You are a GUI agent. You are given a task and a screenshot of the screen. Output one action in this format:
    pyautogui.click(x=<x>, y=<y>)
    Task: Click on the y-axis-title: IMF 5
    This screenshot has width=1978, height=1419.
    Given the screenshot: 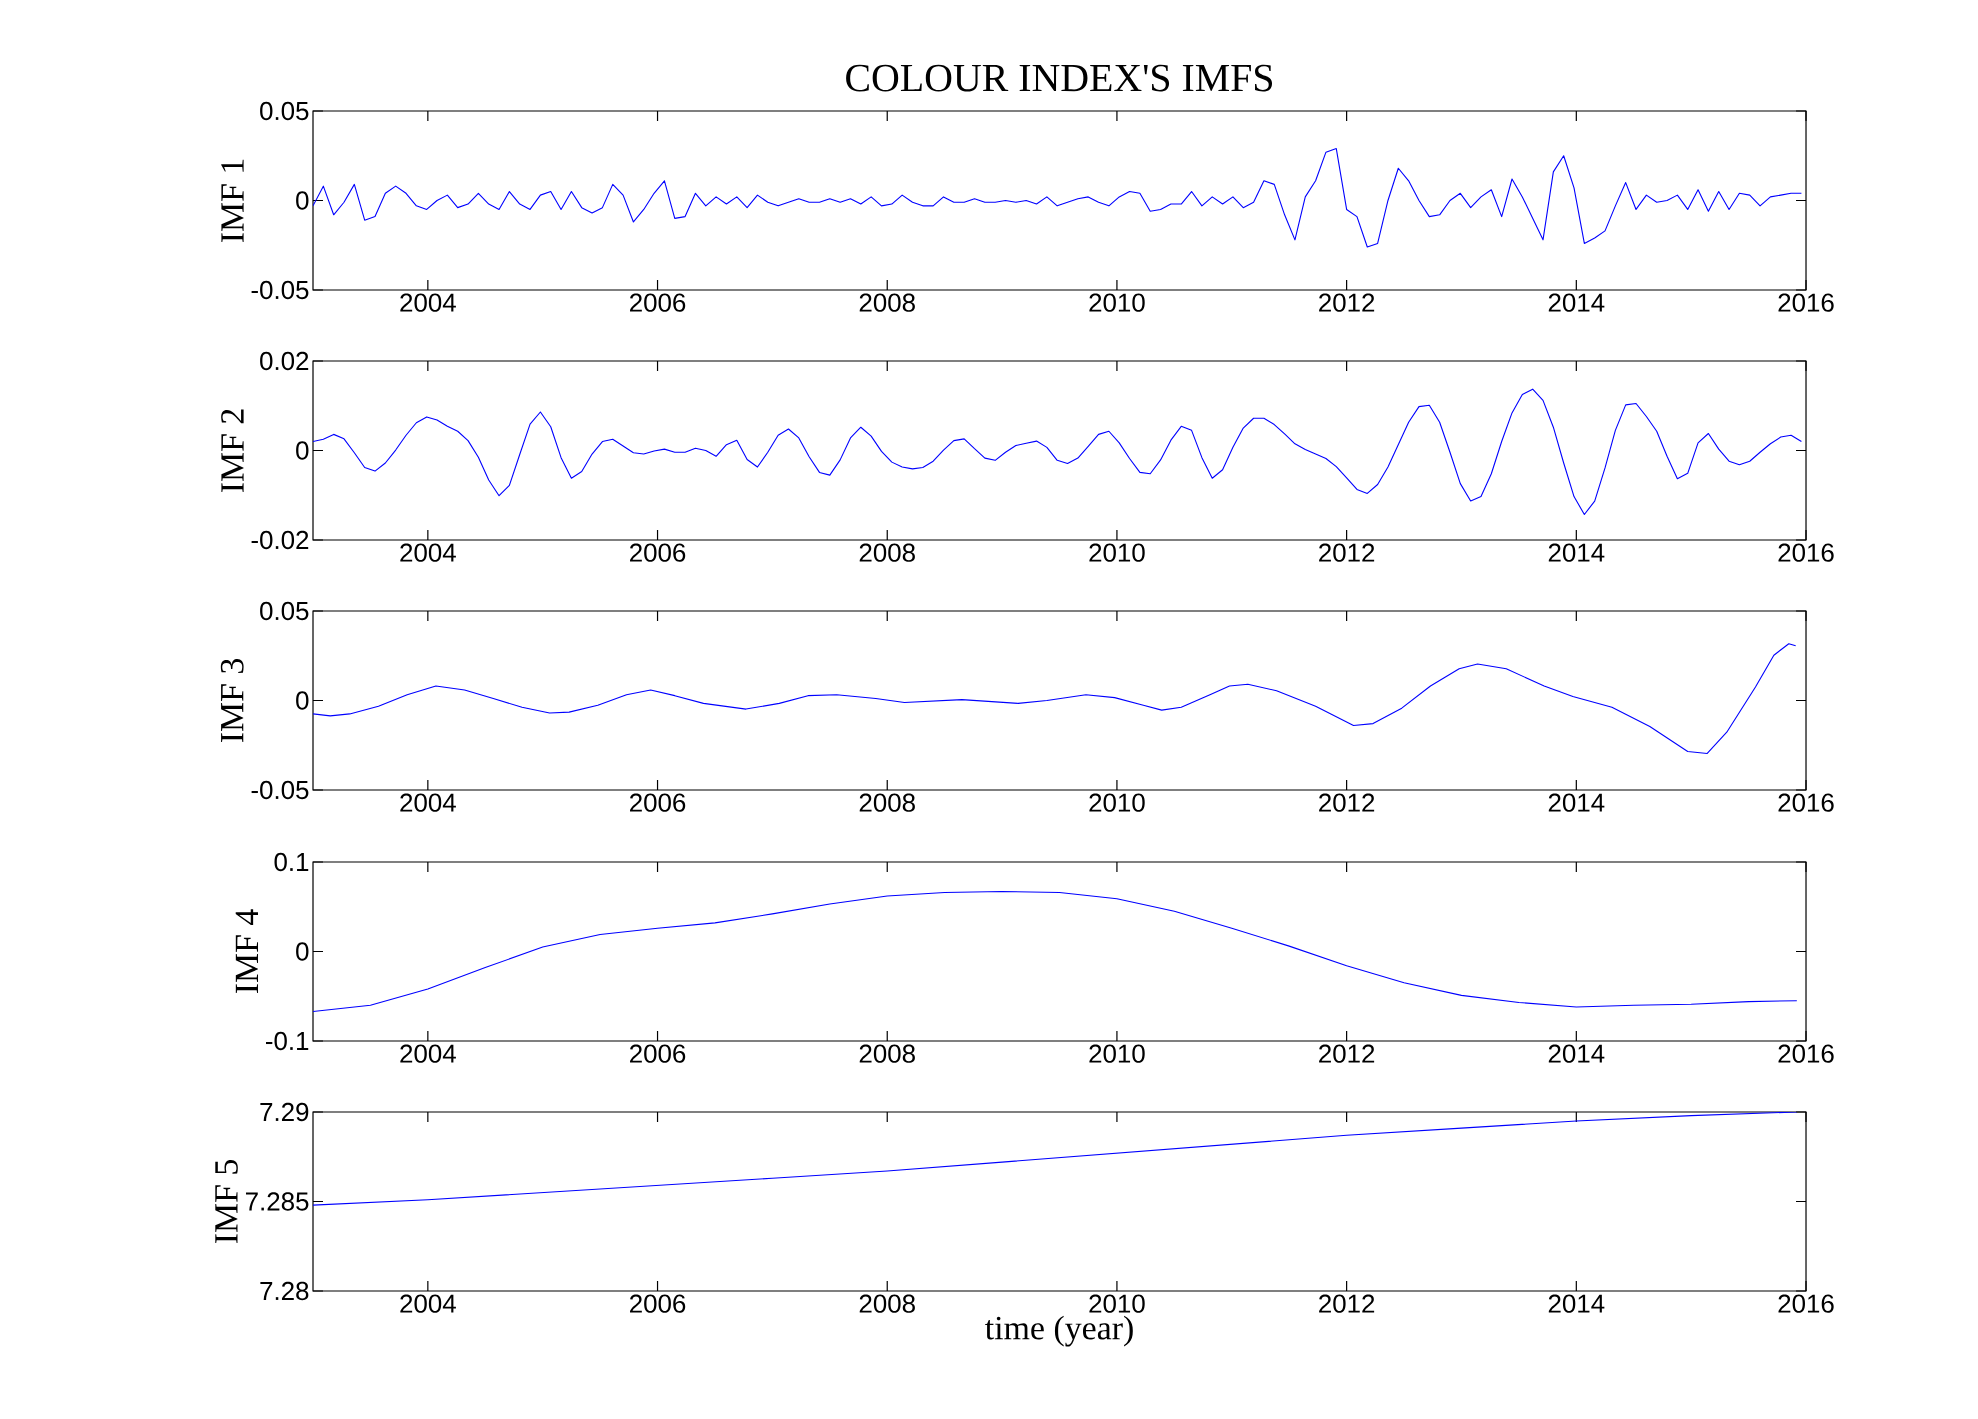 What is the action you would take?
    pyautogui.click(x=226, y=1202)
    